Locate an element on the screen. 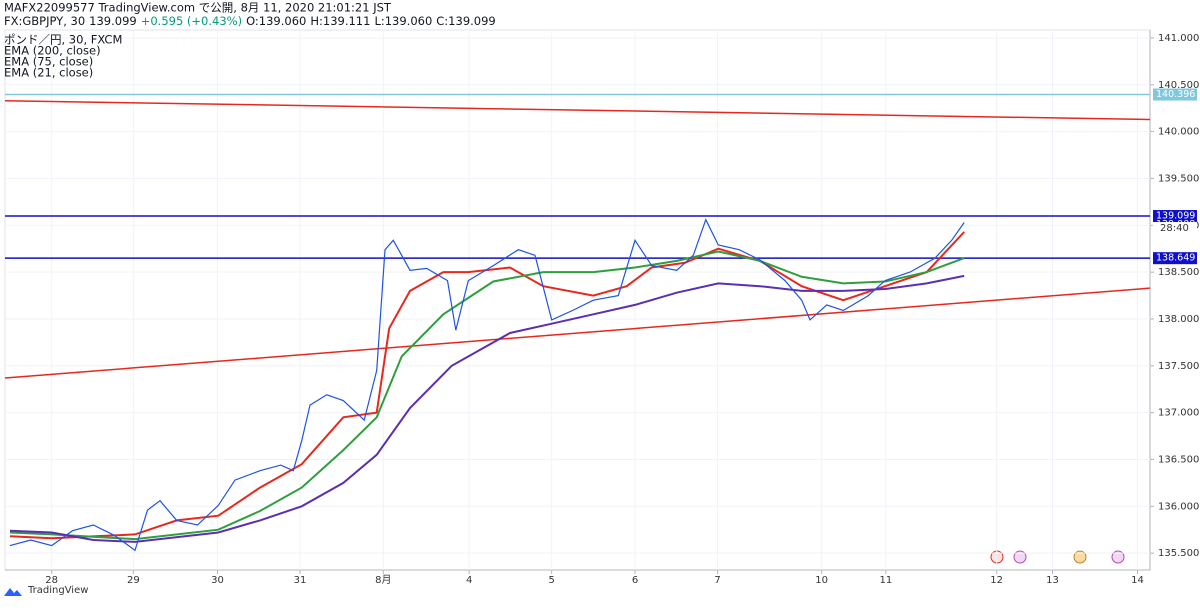 The height and width of the screenshot is (611, 1200). logo-icon is located at coordinates (13, 592).